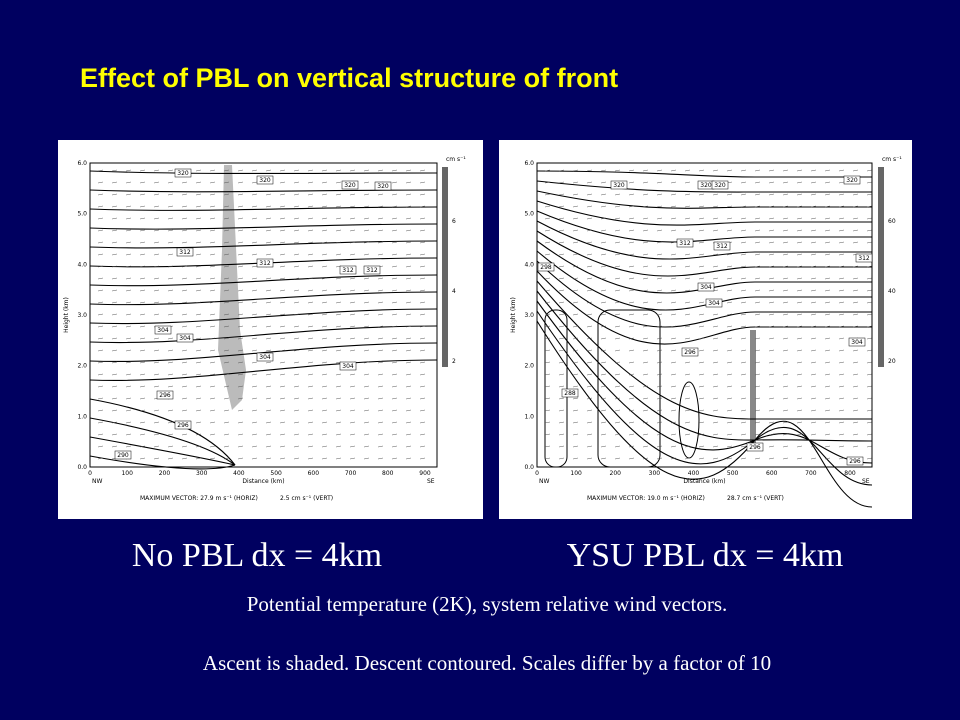 This screenshot has height=720, width=960. I want to click on y-tick-label: 1.0, so click(529, 416).